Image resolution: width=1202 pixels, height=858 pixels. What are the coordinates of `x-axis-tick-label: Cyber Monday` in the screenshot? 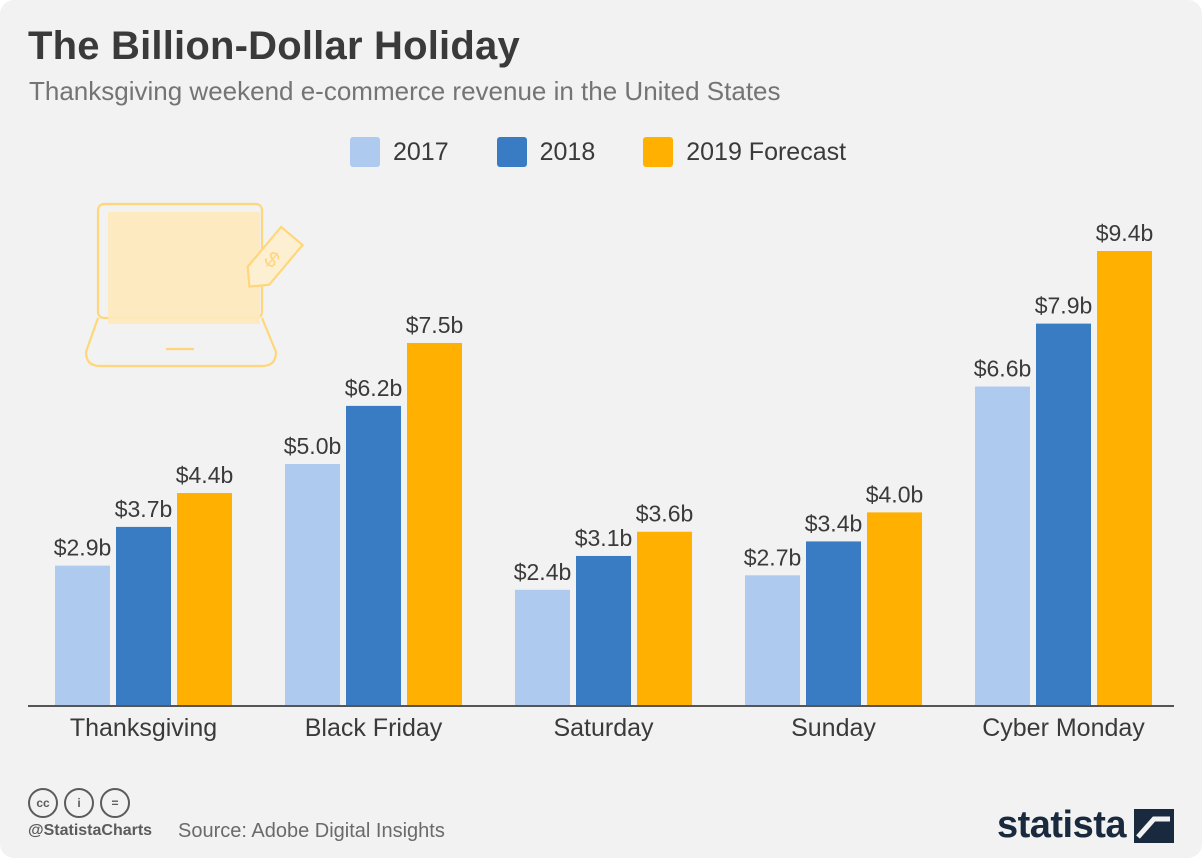 It's located at (1063, 728).